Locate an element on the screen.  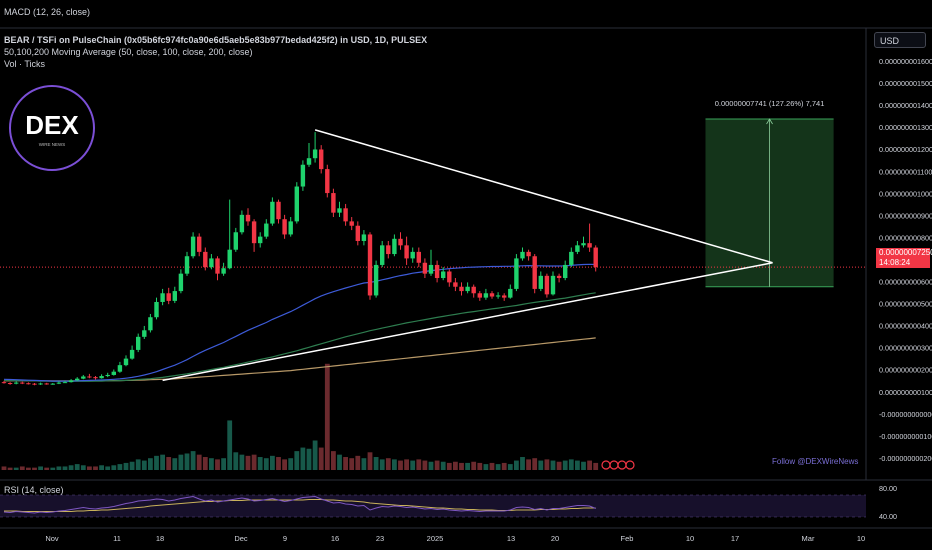
measure-label: 0.00000007741 (127.26%) 7,741 is located at coordinates (770, 103).